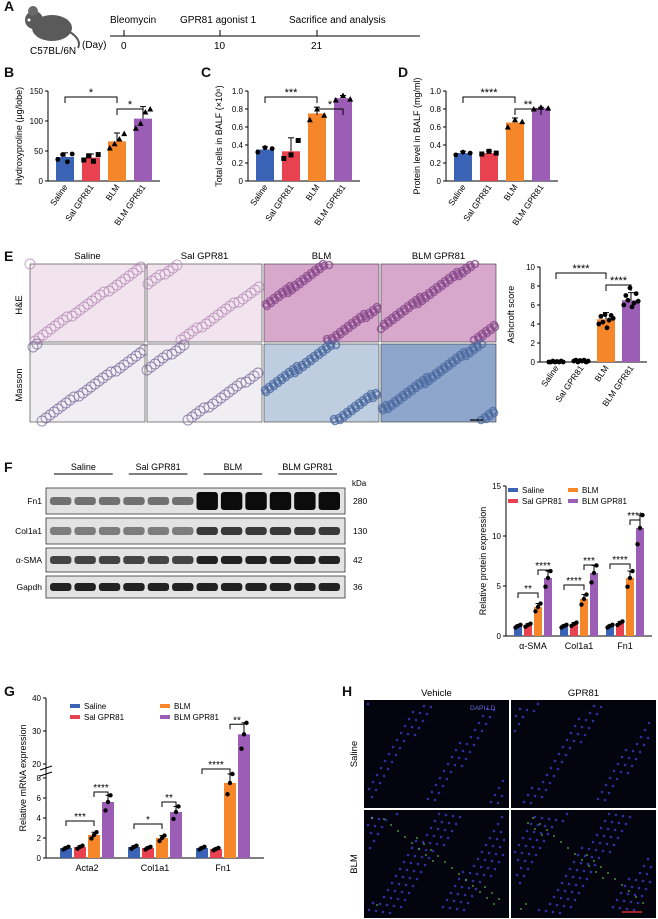  What do you see at coordinates (75, 706) in the screenshot?
I see `legend-swatch` at bounding box center [75, 706].